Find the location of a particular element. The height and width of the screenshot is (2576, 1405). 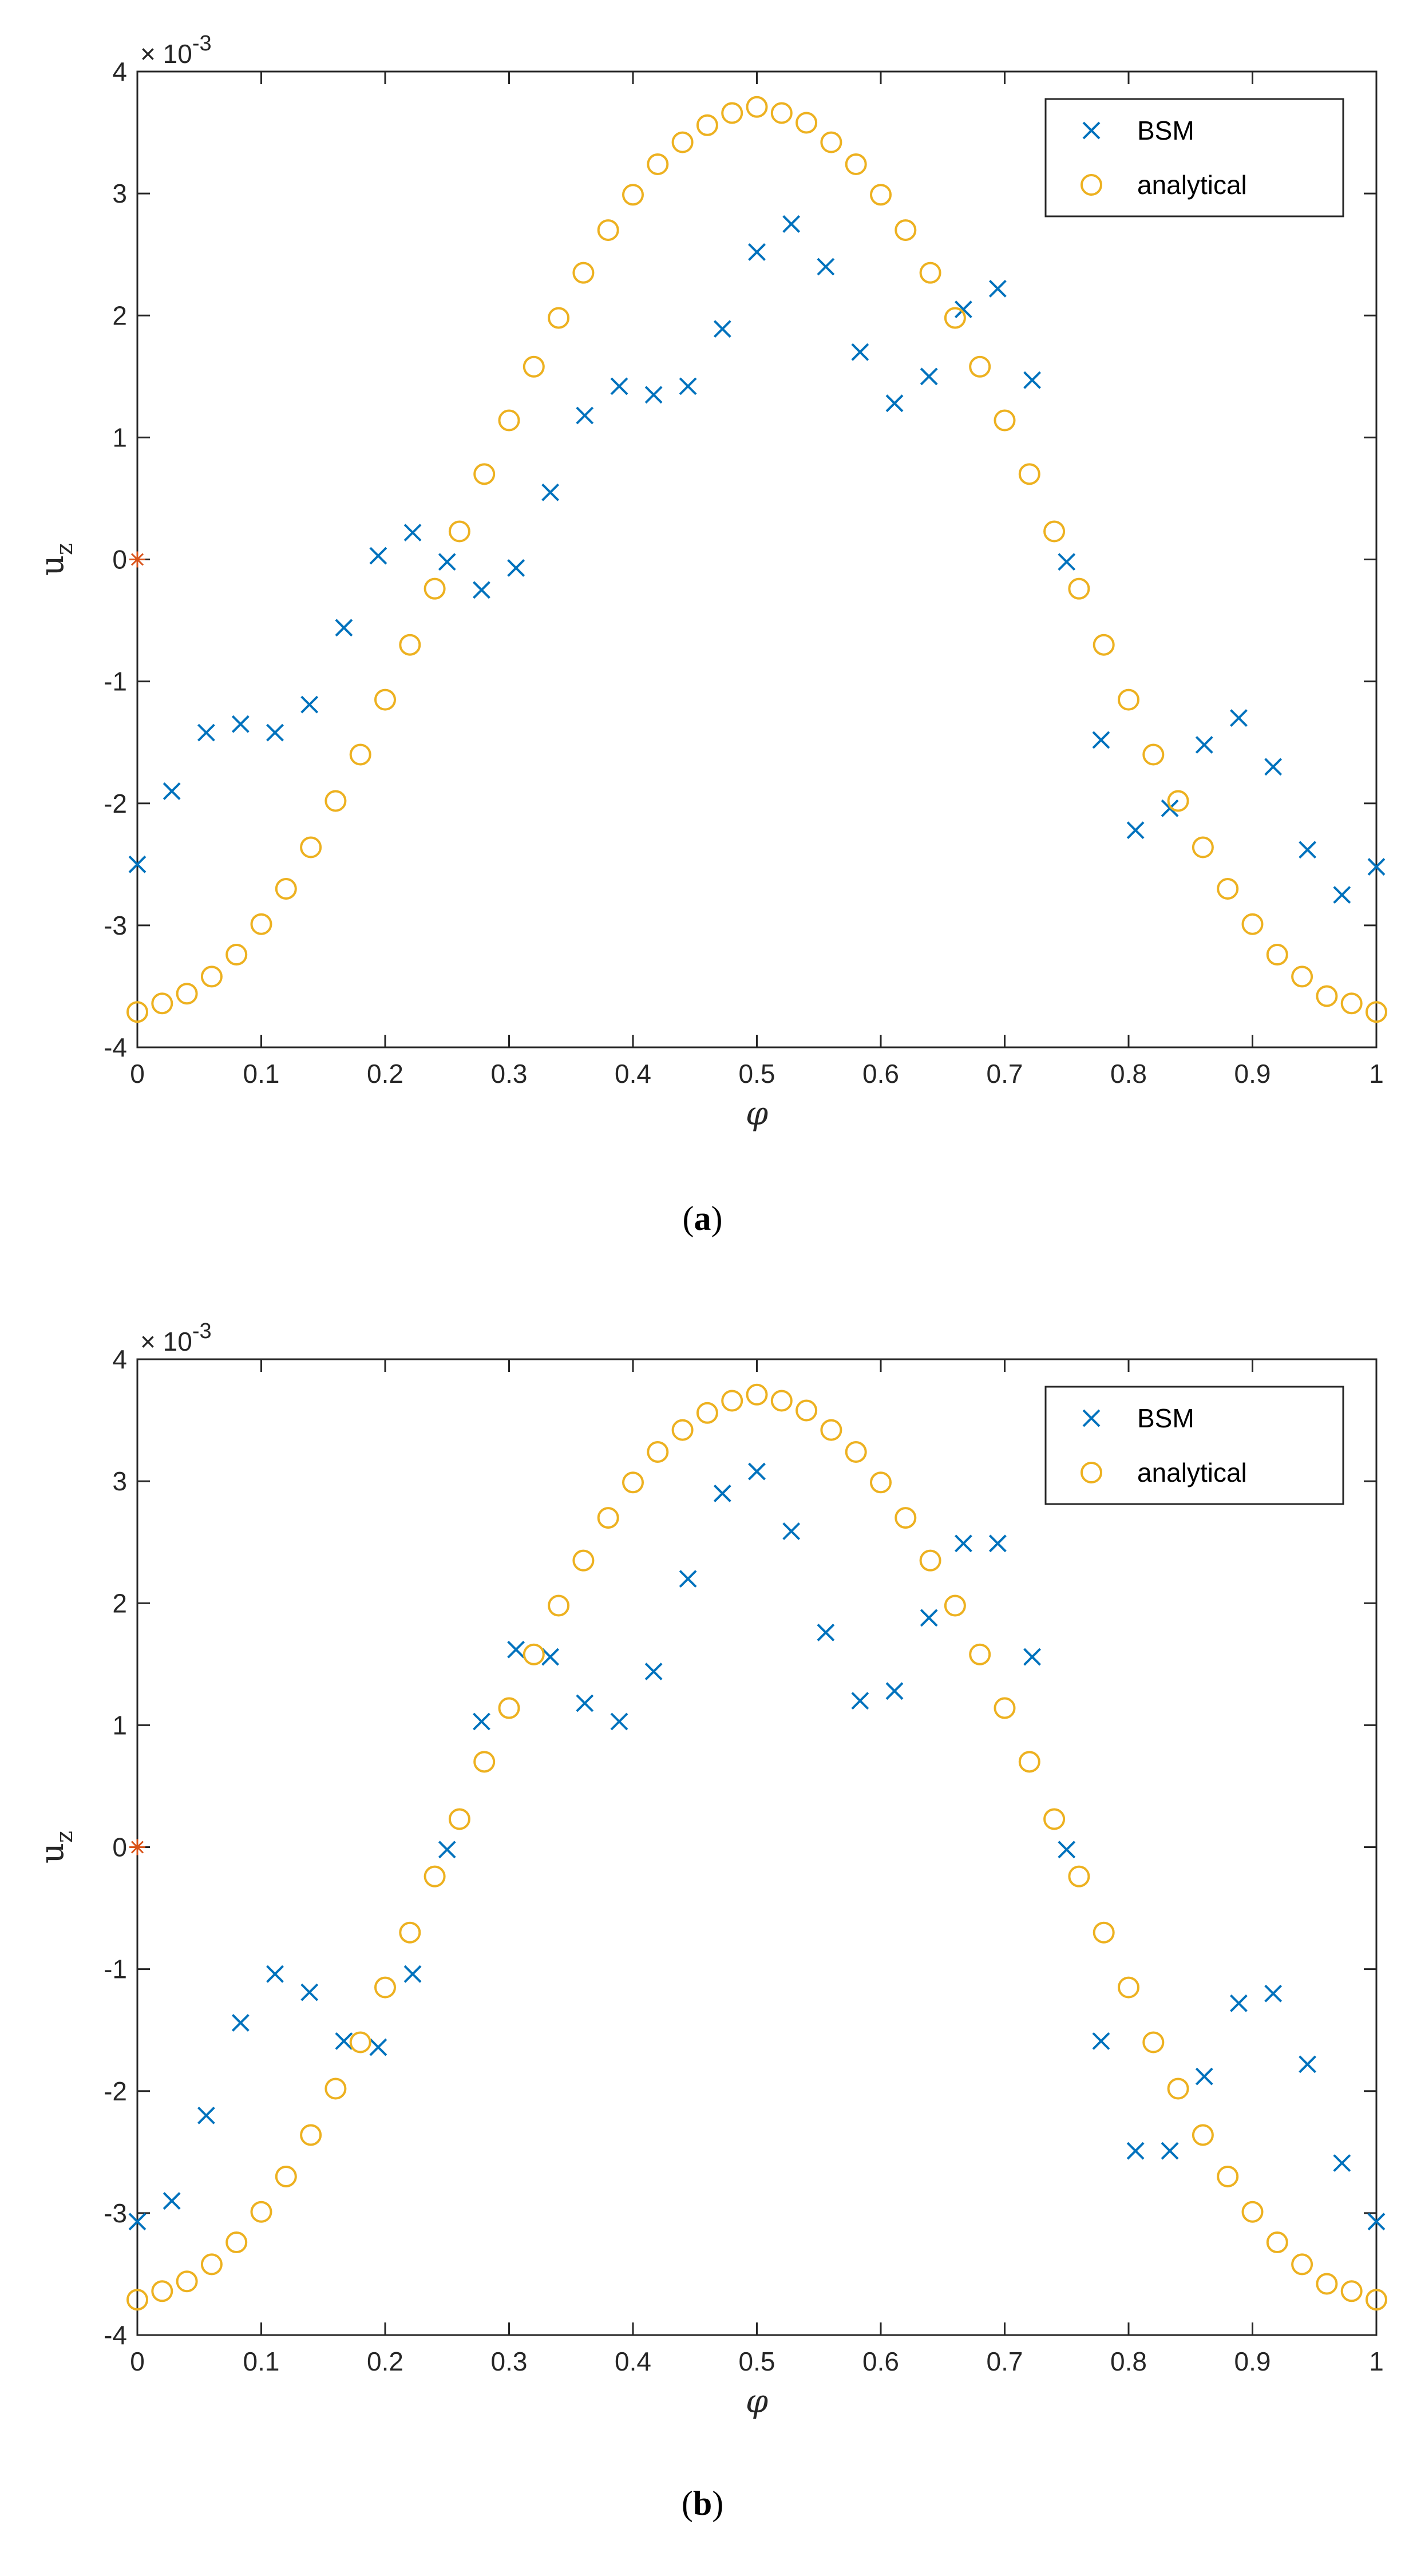

x-tick-label: 0.7 is located at coordinates (1005, 1074).